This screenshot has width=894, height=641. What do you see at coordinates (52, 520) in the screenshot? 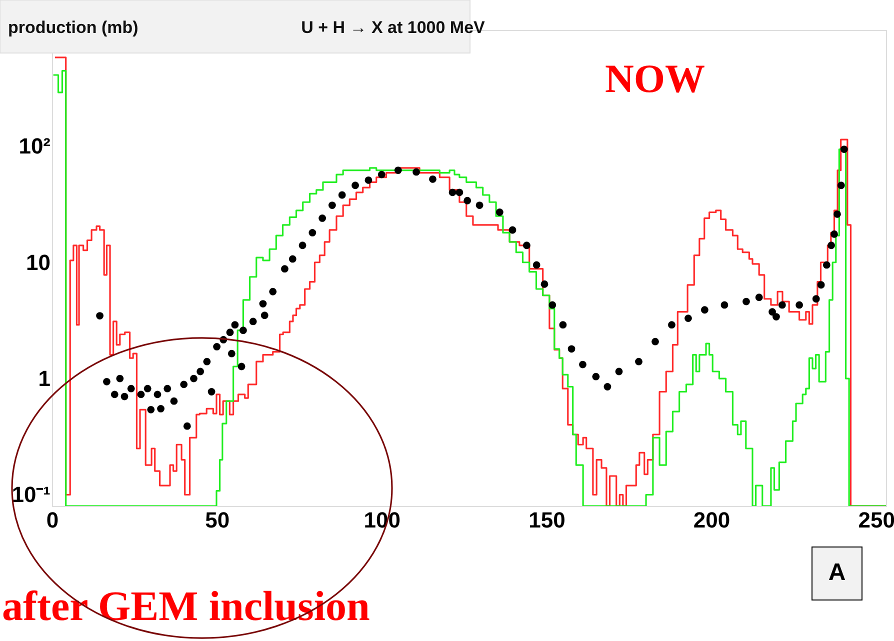
I see `x-tick-label: 0` at bounding box center [52, 520].